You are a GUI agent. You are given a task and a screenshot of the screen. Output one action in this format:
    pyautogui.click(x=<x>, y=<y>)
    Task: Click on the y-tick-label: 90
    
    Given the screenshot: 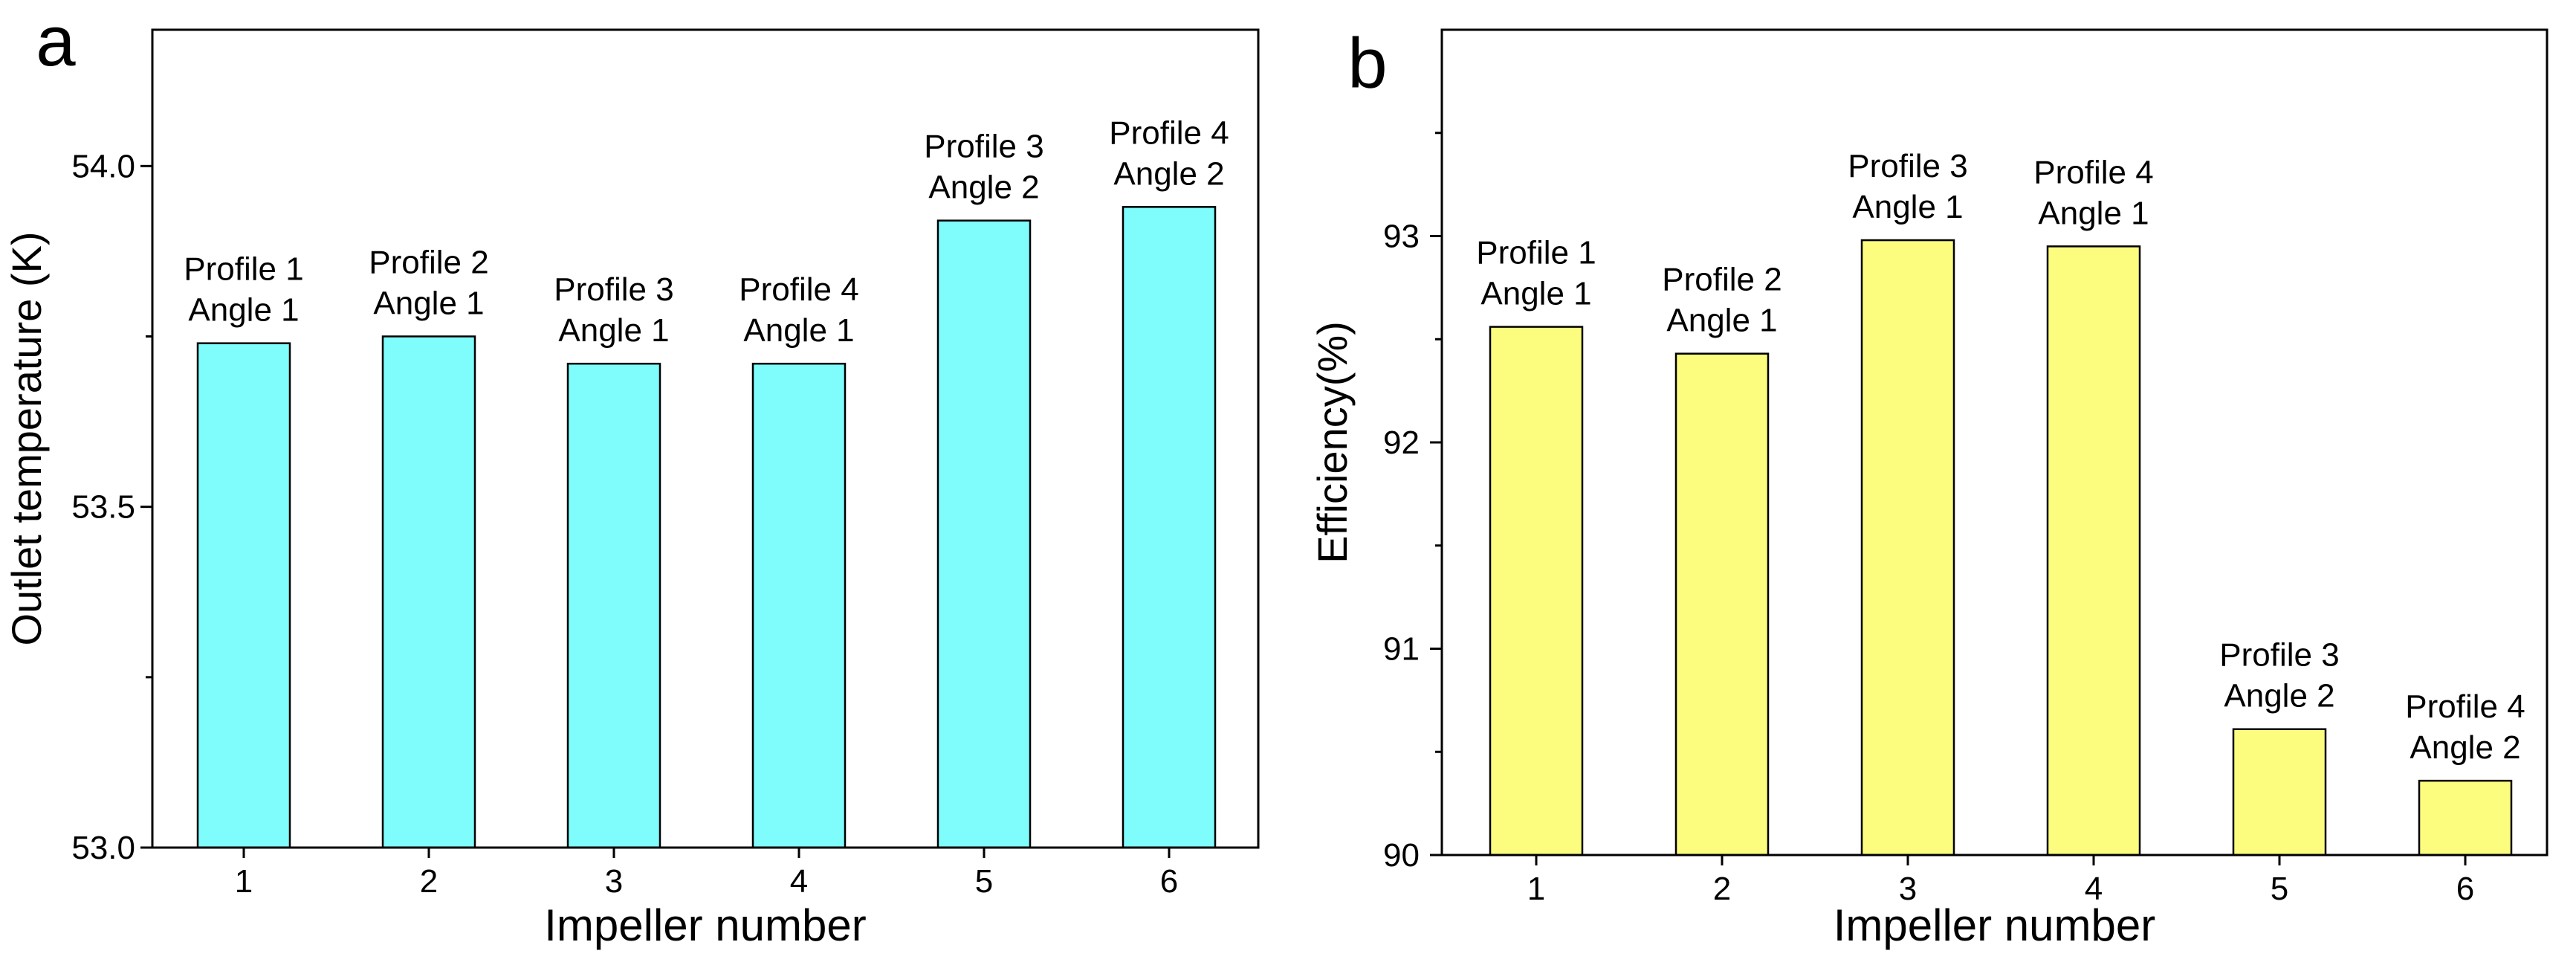 What is the action you would take?
    pyautogui.click(x=1402, y=855)
    